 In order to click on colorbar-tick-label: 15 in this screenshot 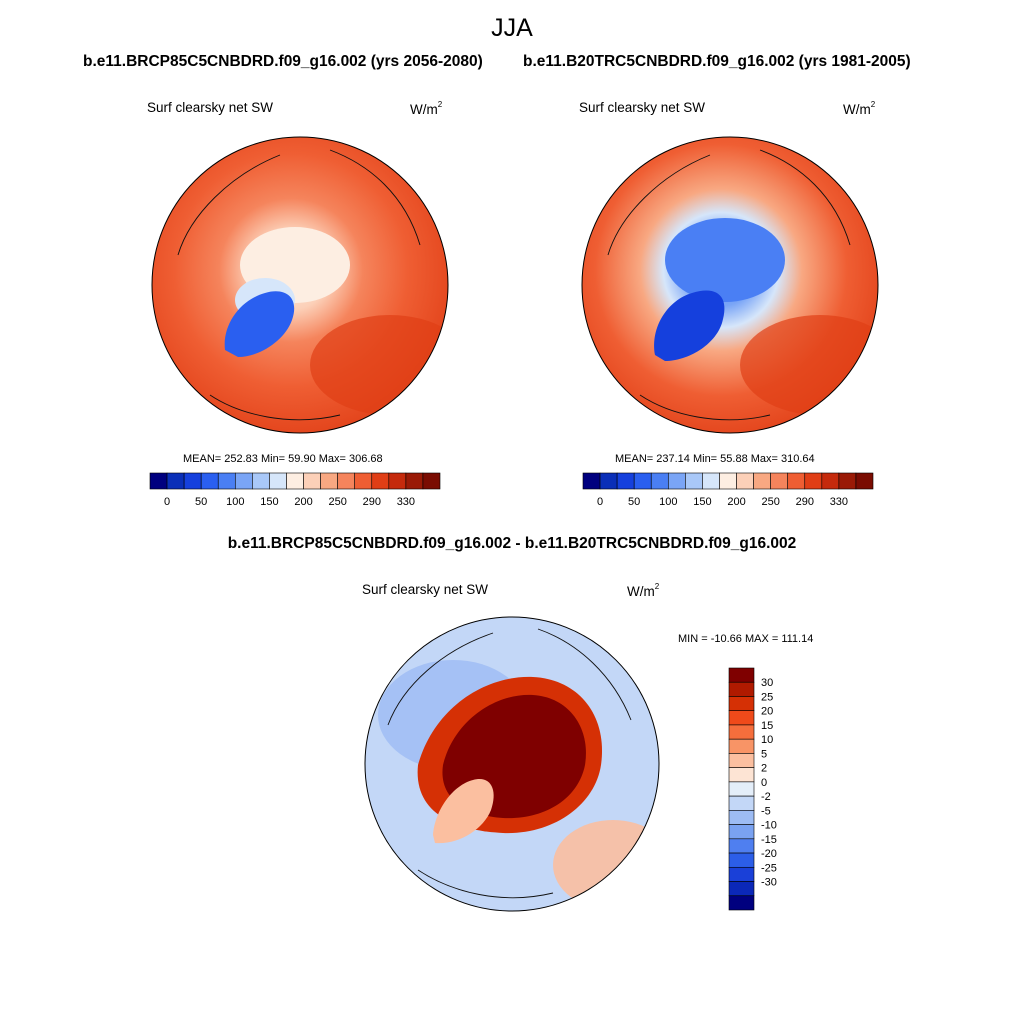, I will do `click(767, 726)`.